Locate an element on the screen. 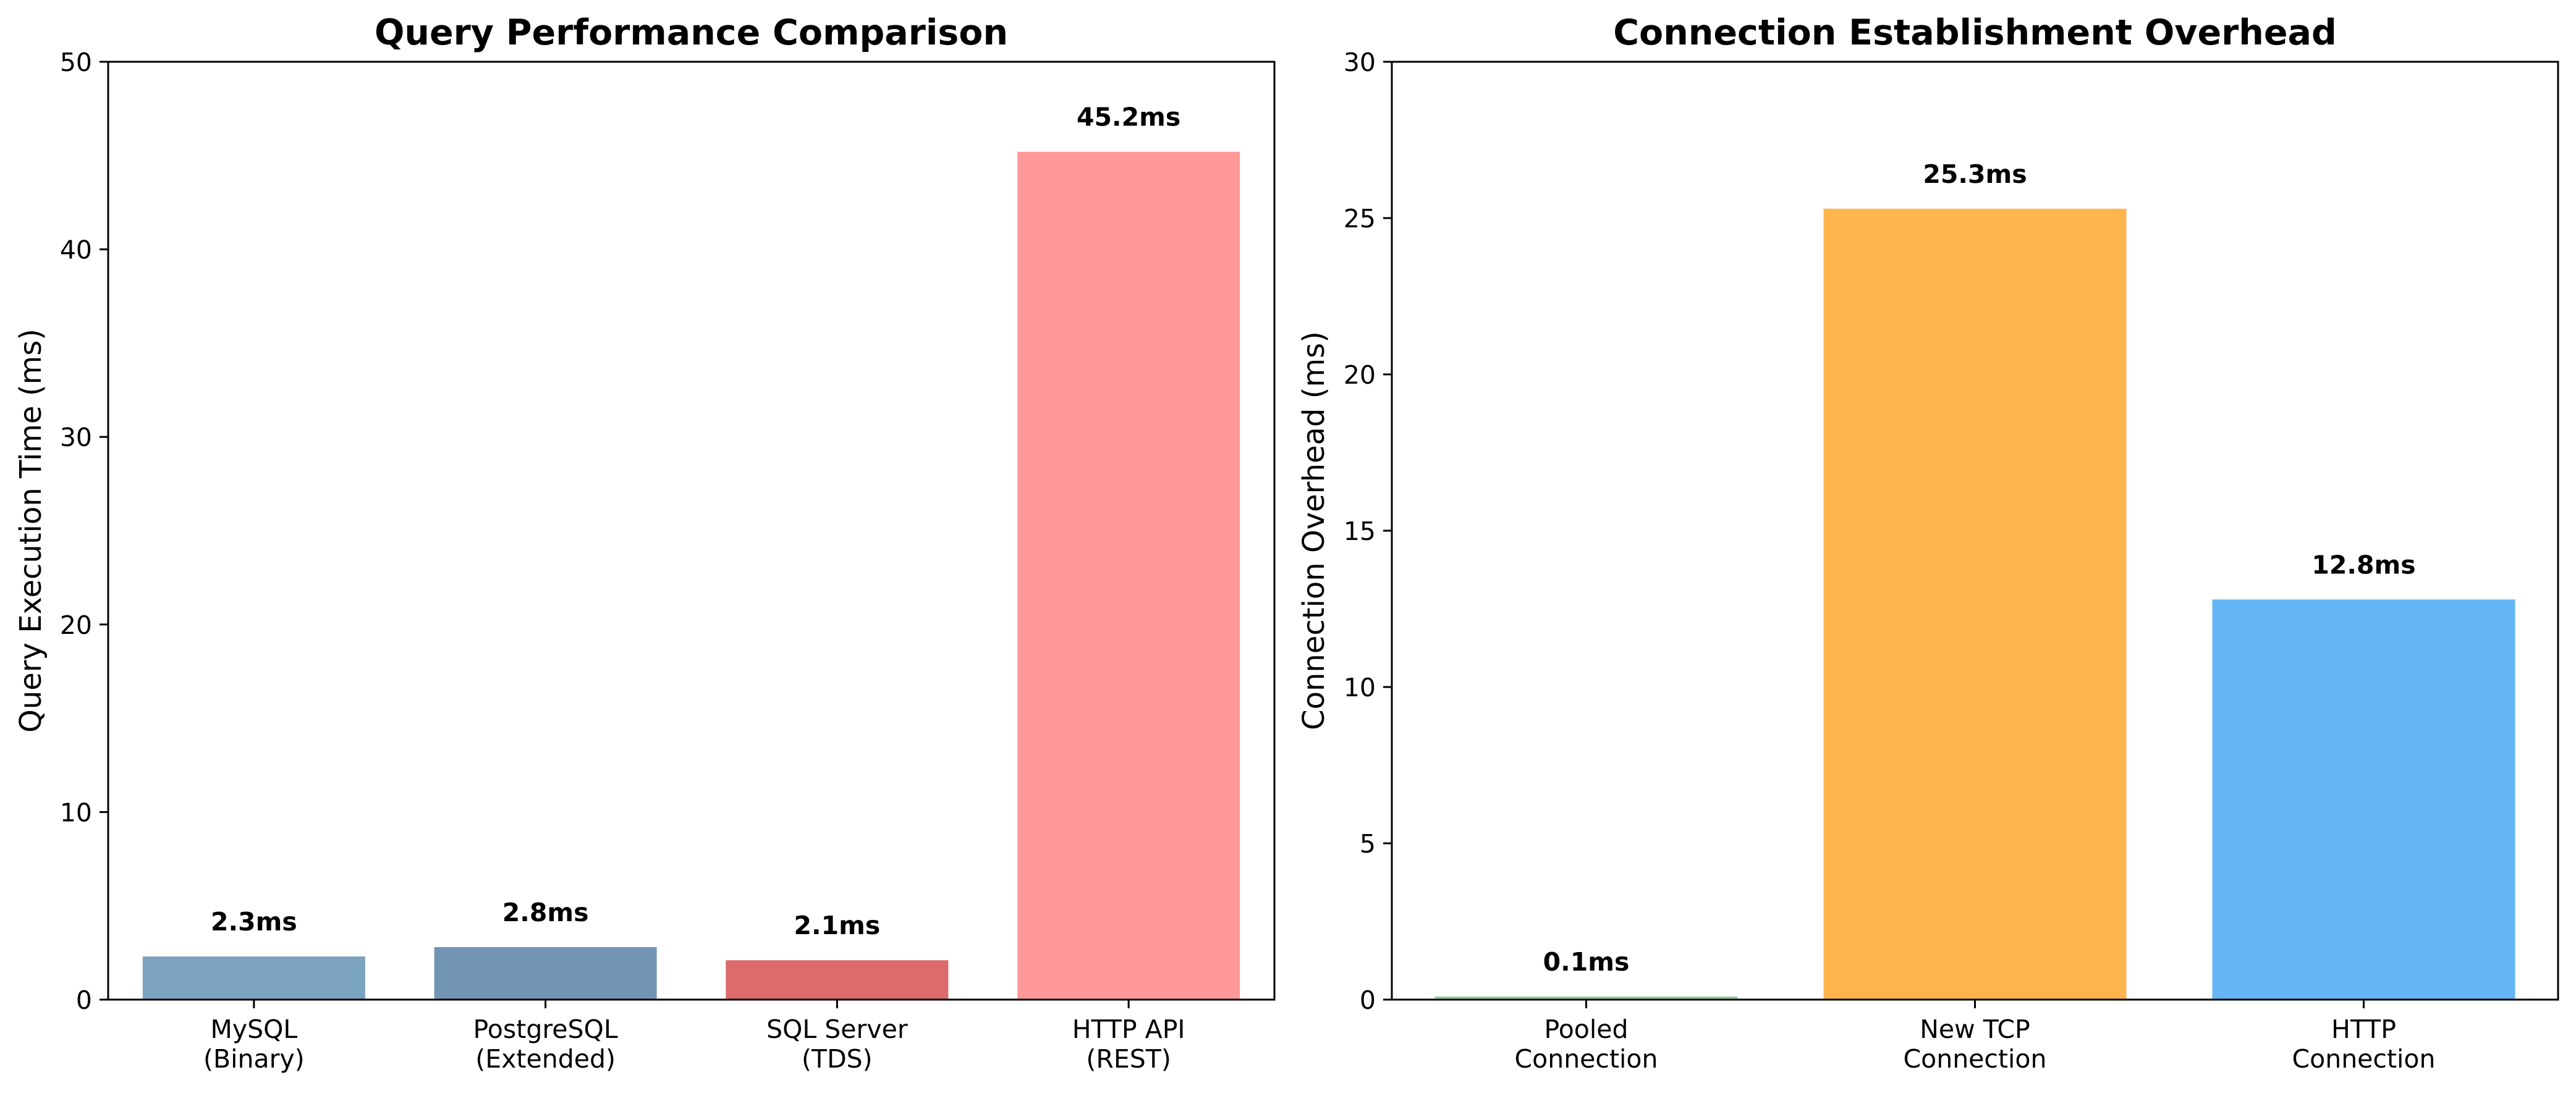 This screenshot has height=1096, width=2576. x-tick-label-line: HTTP API is located at coordinates (1128, 1029).